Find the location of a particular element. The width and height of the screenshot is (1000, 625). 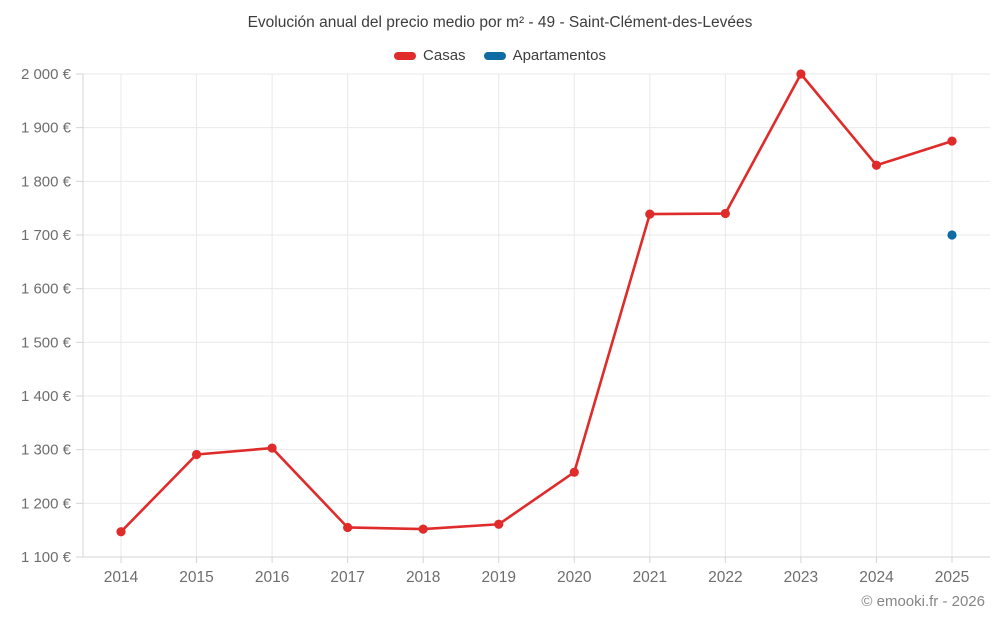

y-tick-label: 2 000 € is located at coordinates (46, 74).